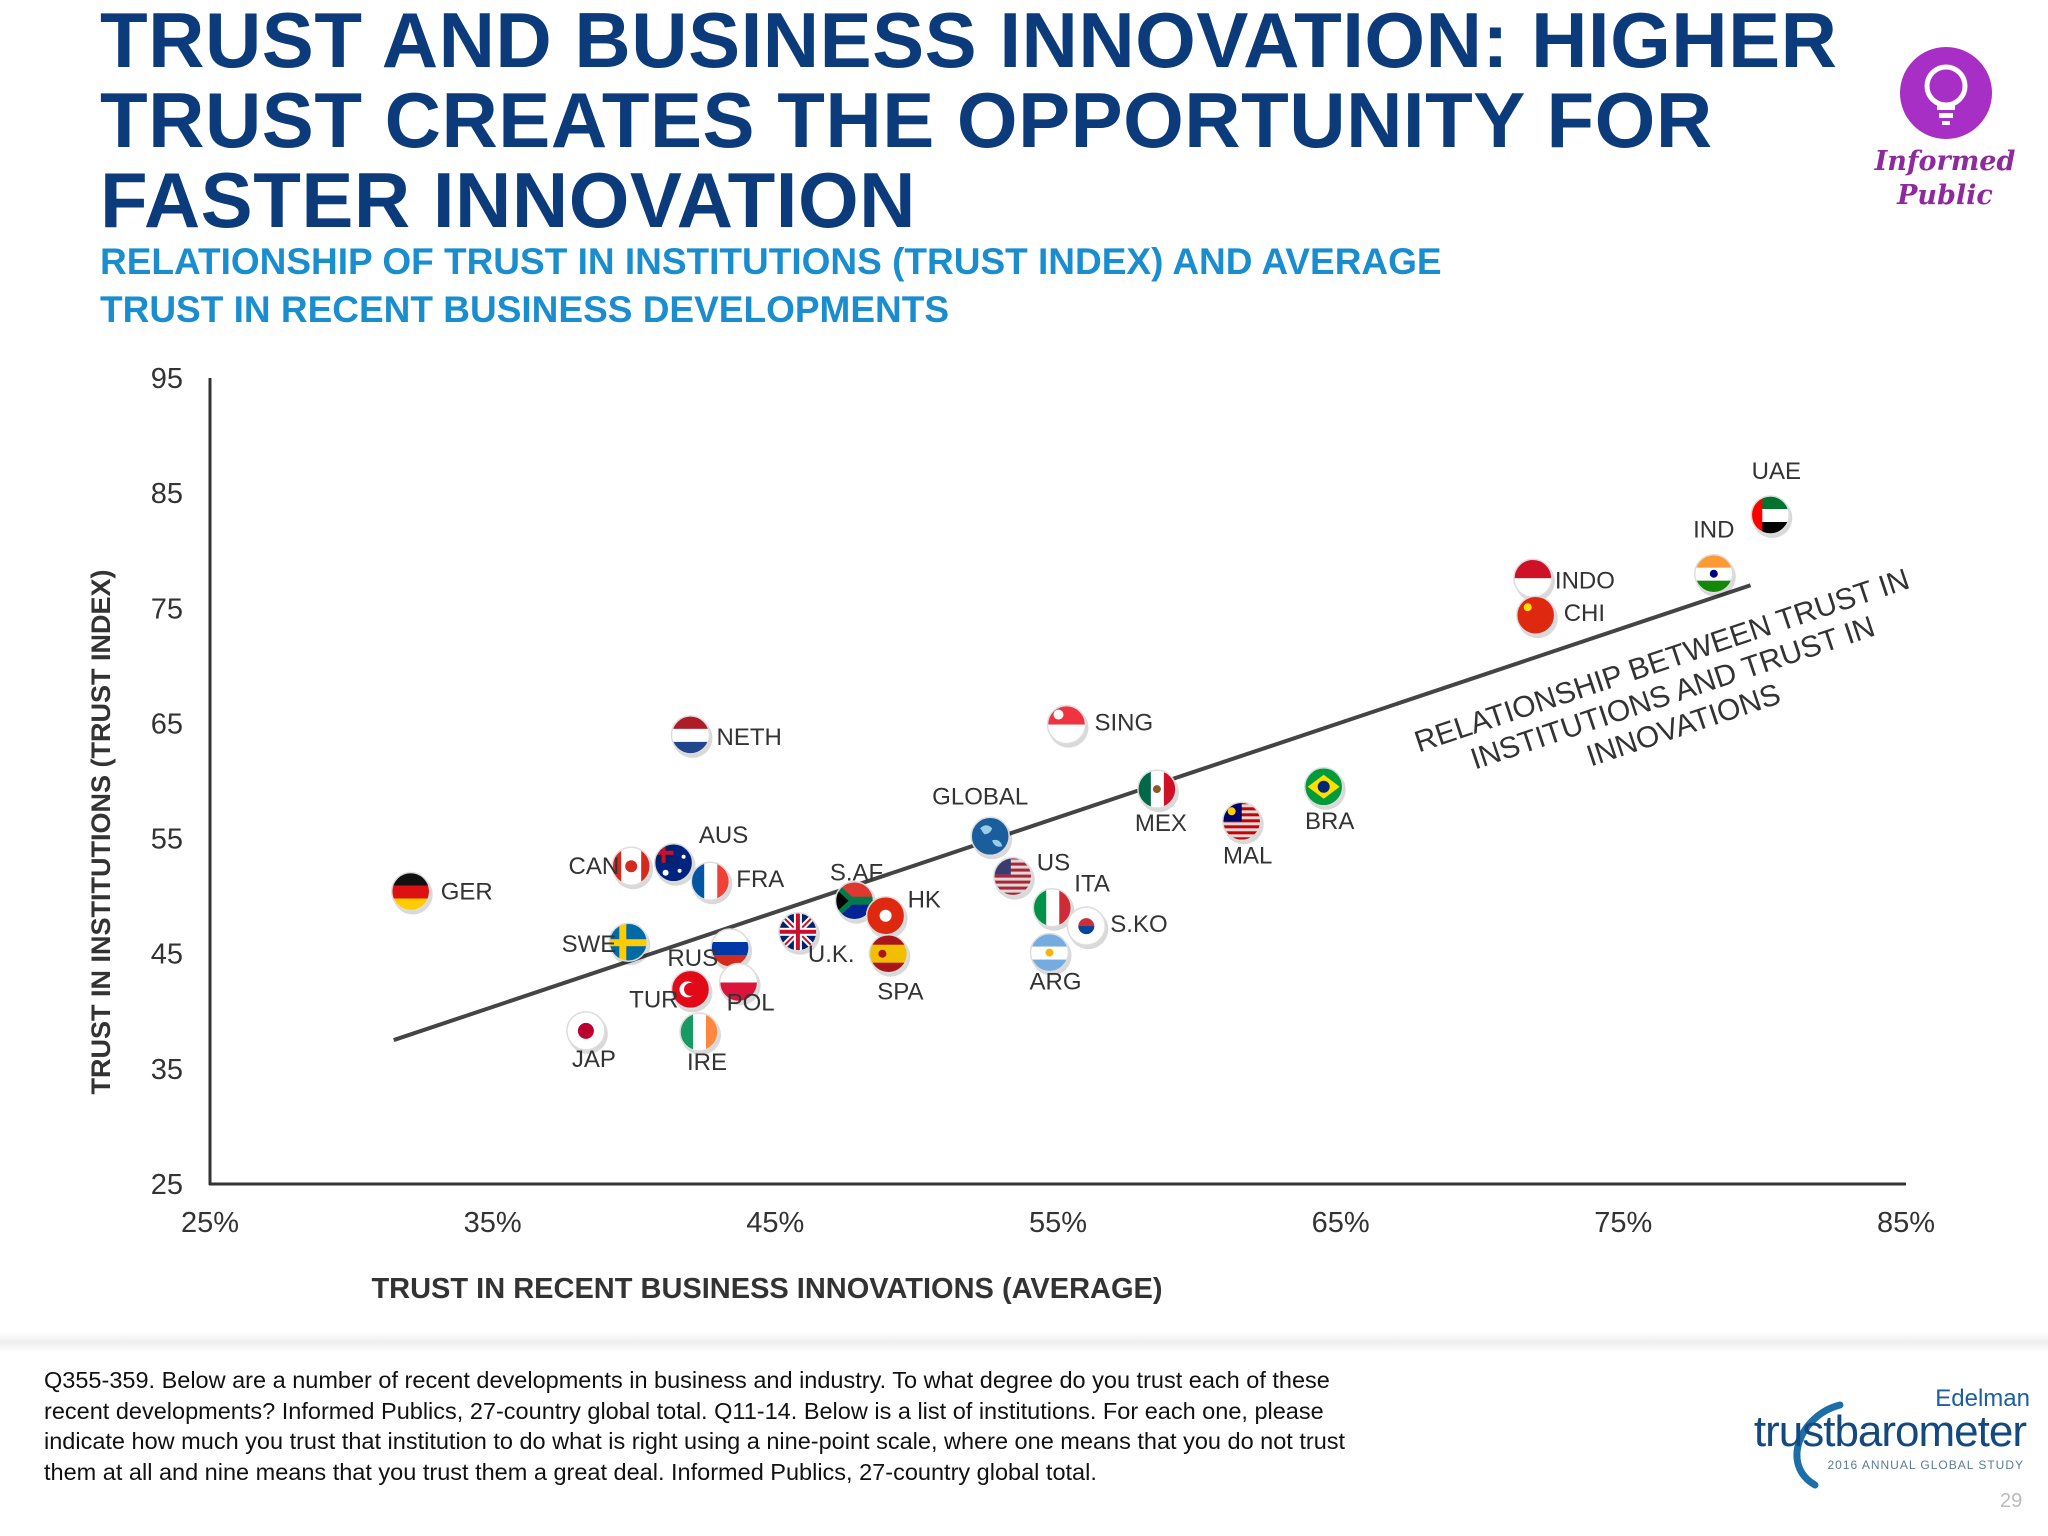 The image size is (2048, 1536). I want to click on data-point: SWE, so click(606, 944).